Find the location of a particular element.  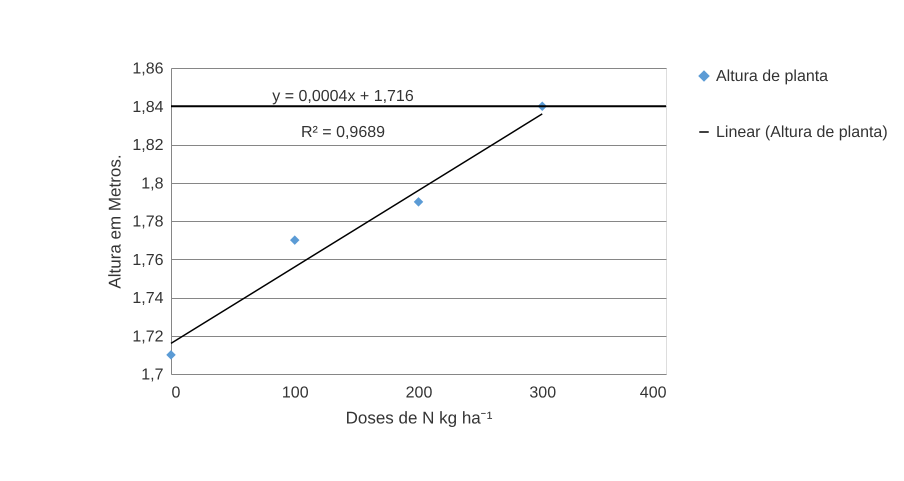

legend-label: Linear (Altura de planta) is located at coordinates (802, 132).